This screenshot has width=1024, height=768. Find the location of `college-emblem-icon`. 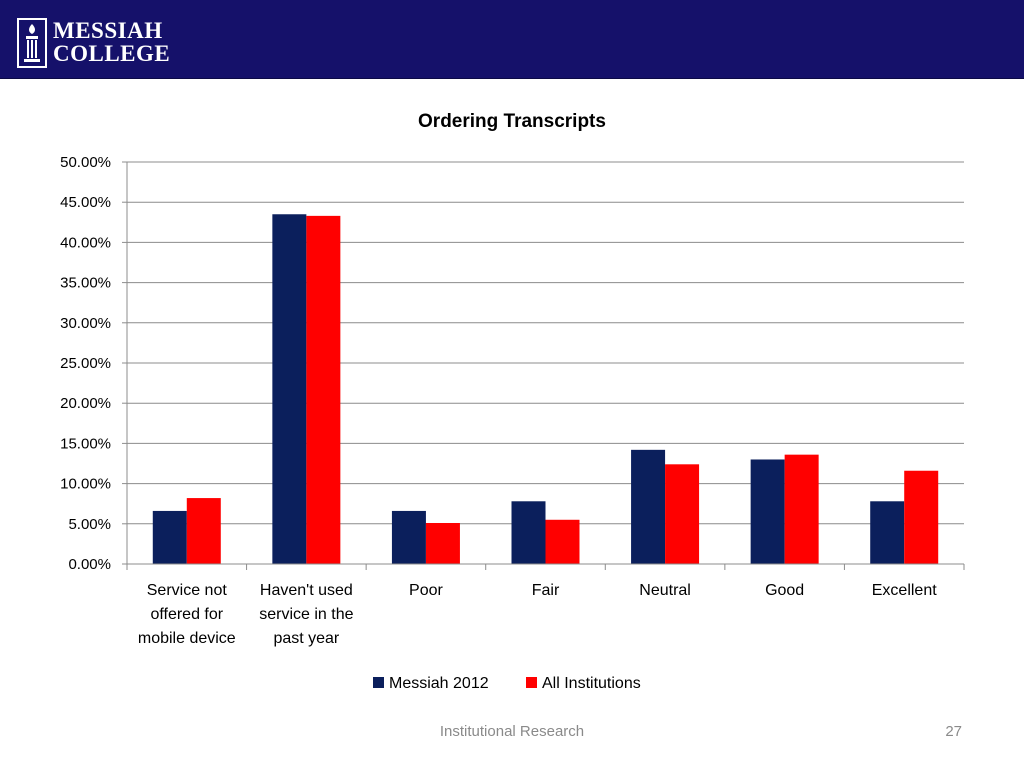

college-emblem-icon is located at coordinates (32, 43).